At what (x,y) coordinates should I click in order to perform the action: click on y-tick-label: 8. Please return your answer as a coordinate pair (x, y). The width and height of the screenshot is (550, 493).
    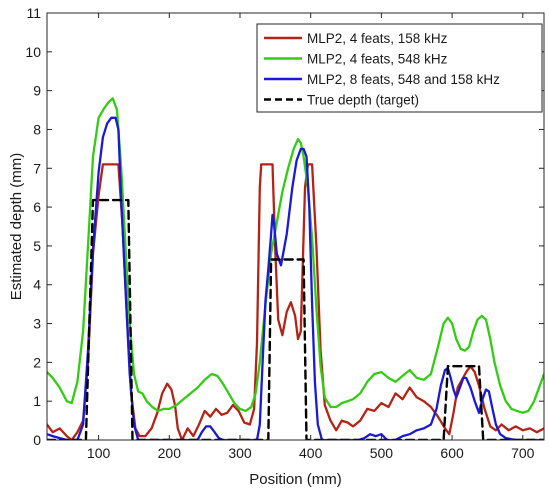
    Looking at the image, I should click on (37, 129).